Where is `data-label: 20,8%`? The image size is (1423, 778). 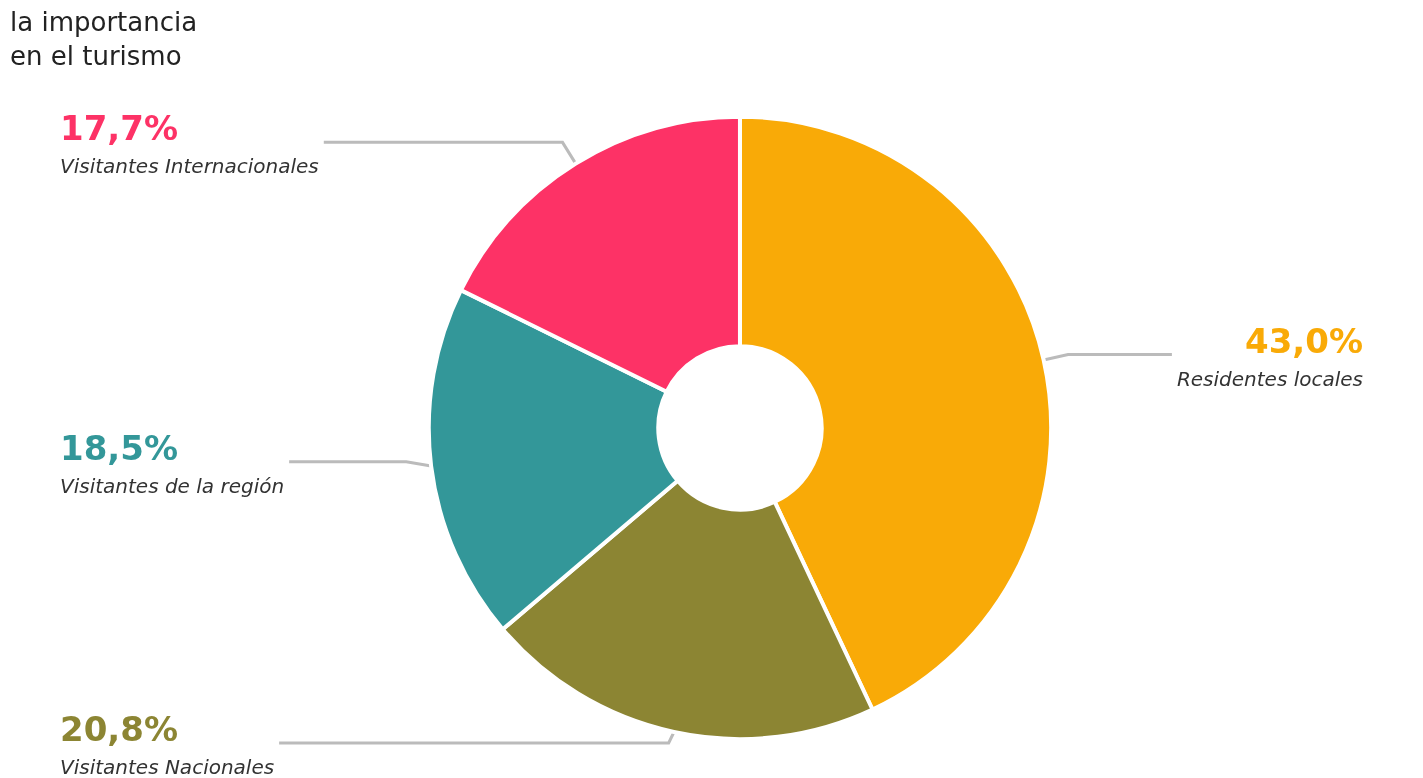 data-label: 20,8% is located at coordinates (119, 729).